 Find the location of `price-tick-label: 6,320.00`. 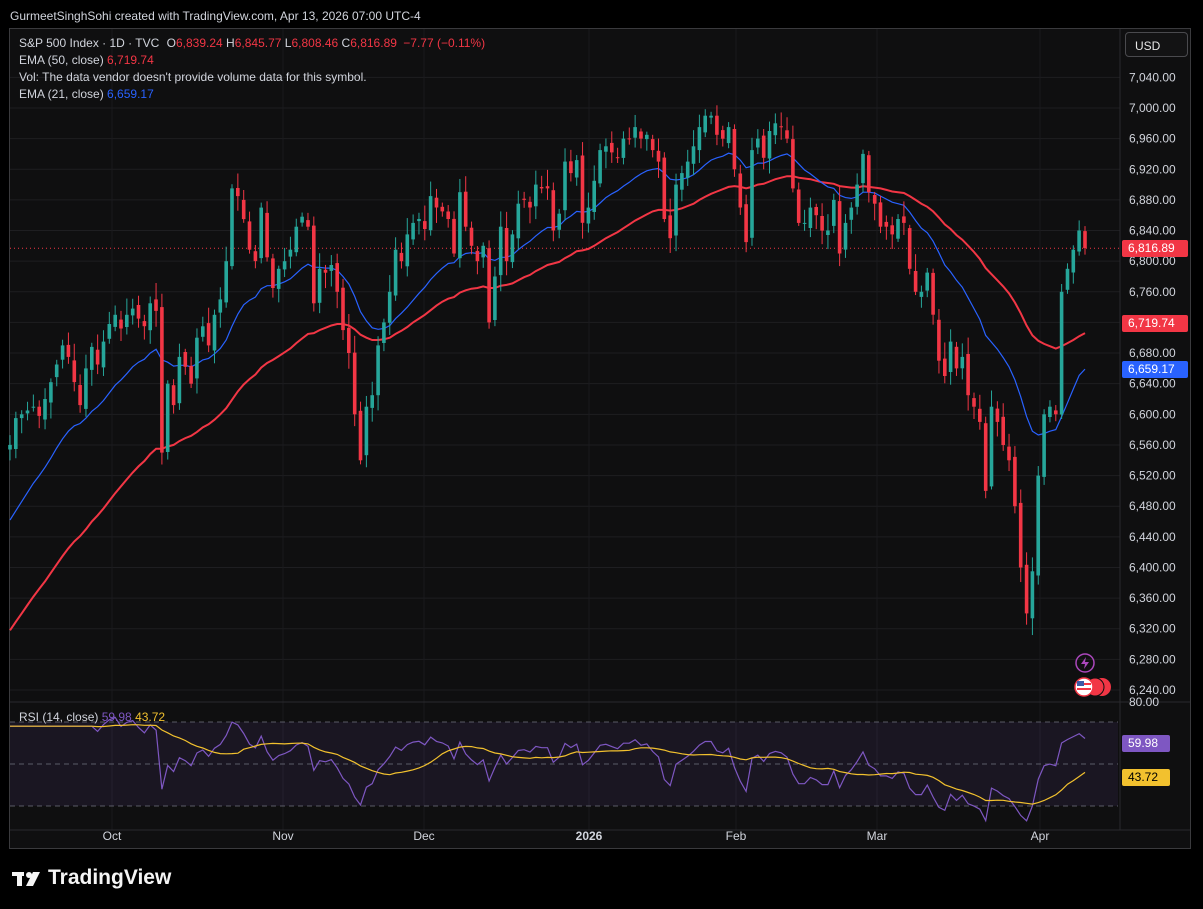

price-tick-label: 6,320.00 is located at coordinates (1152, 629).